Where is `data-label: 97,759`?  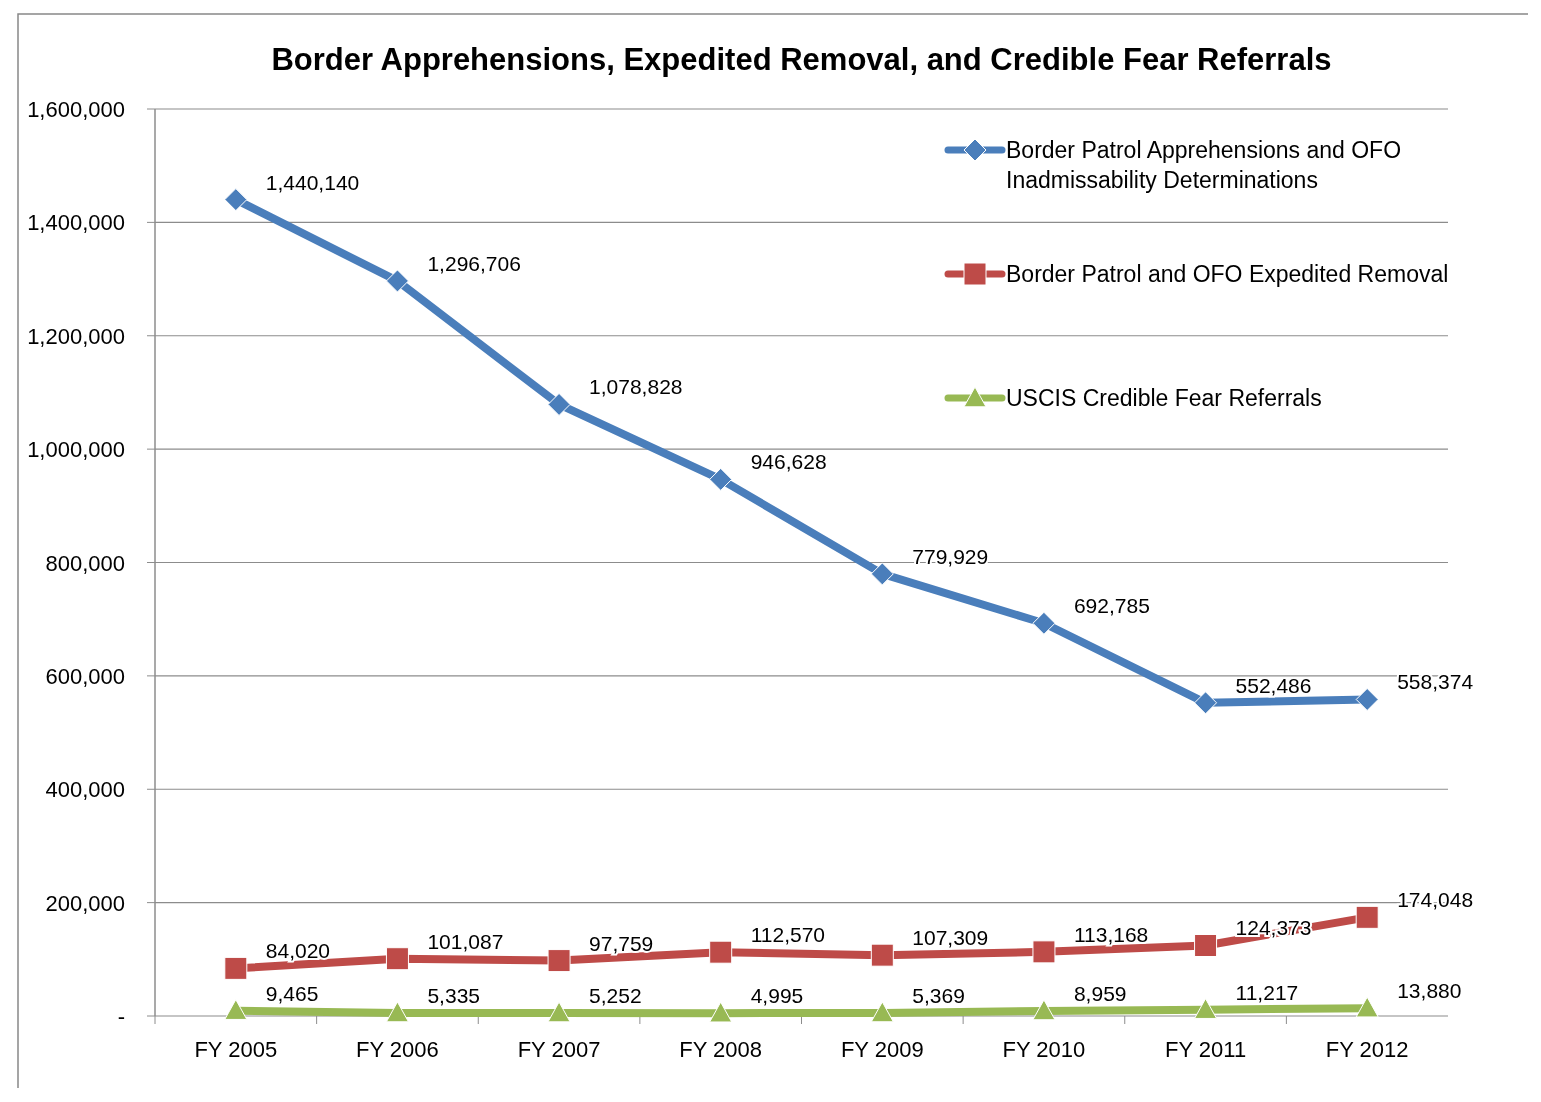 data-label: 97,759 is located at coordinates (621, 943).